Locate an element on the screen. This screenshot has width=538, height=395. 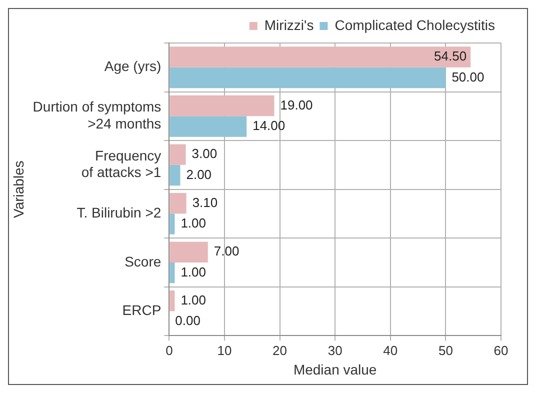
legend-label: Mirizzi's is located at coordinates (289, 24).